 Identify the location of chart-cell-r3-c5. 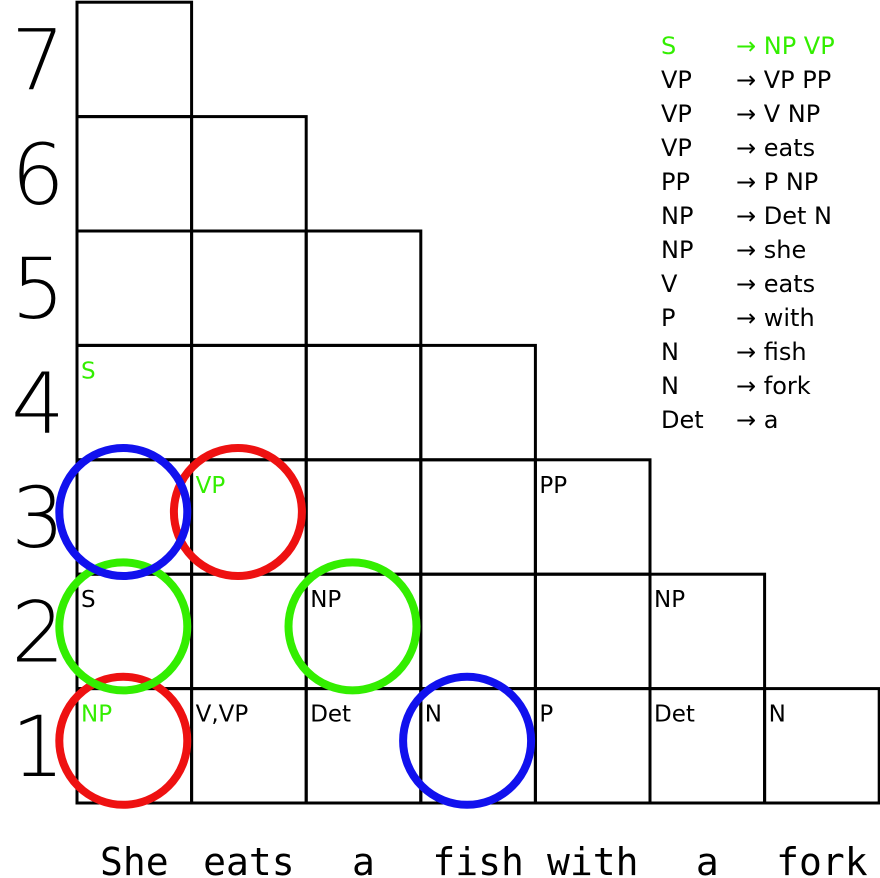
(592, 517).